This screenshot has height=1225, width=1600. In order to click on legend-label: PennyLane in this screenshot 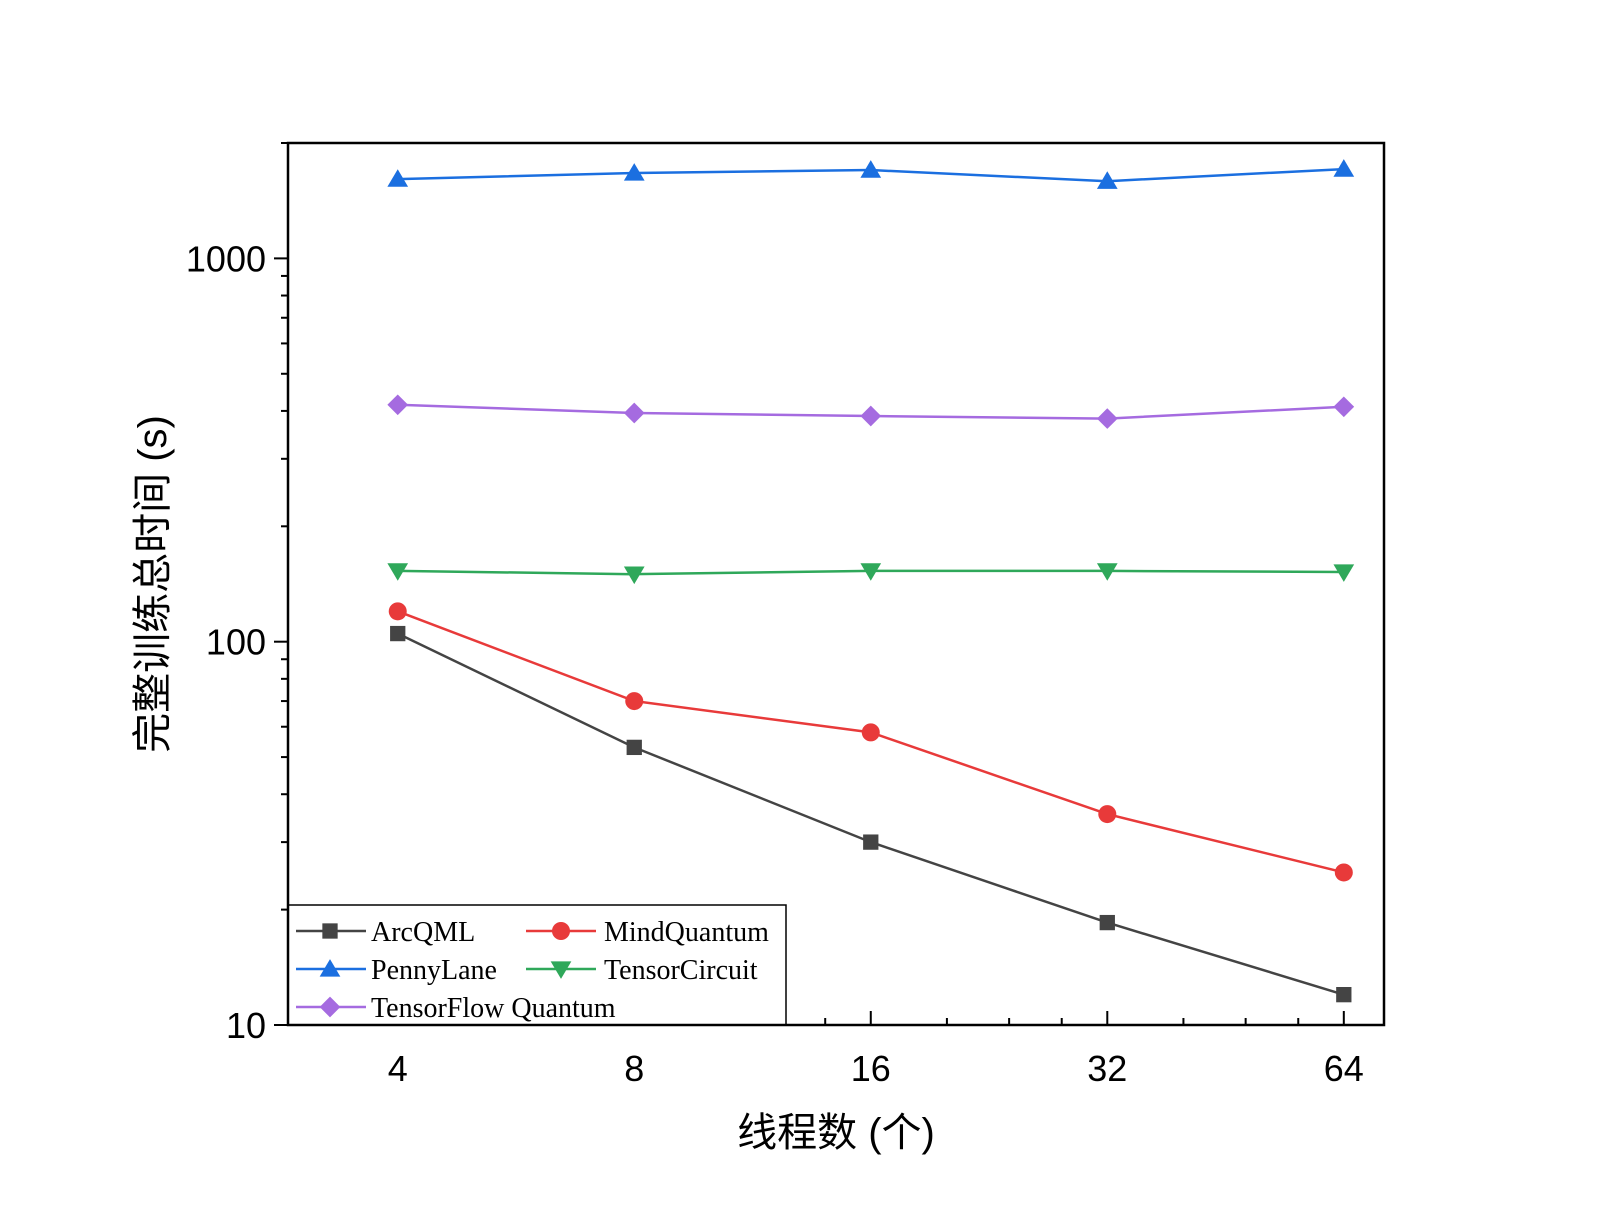, I will do `click(434, 970)`.